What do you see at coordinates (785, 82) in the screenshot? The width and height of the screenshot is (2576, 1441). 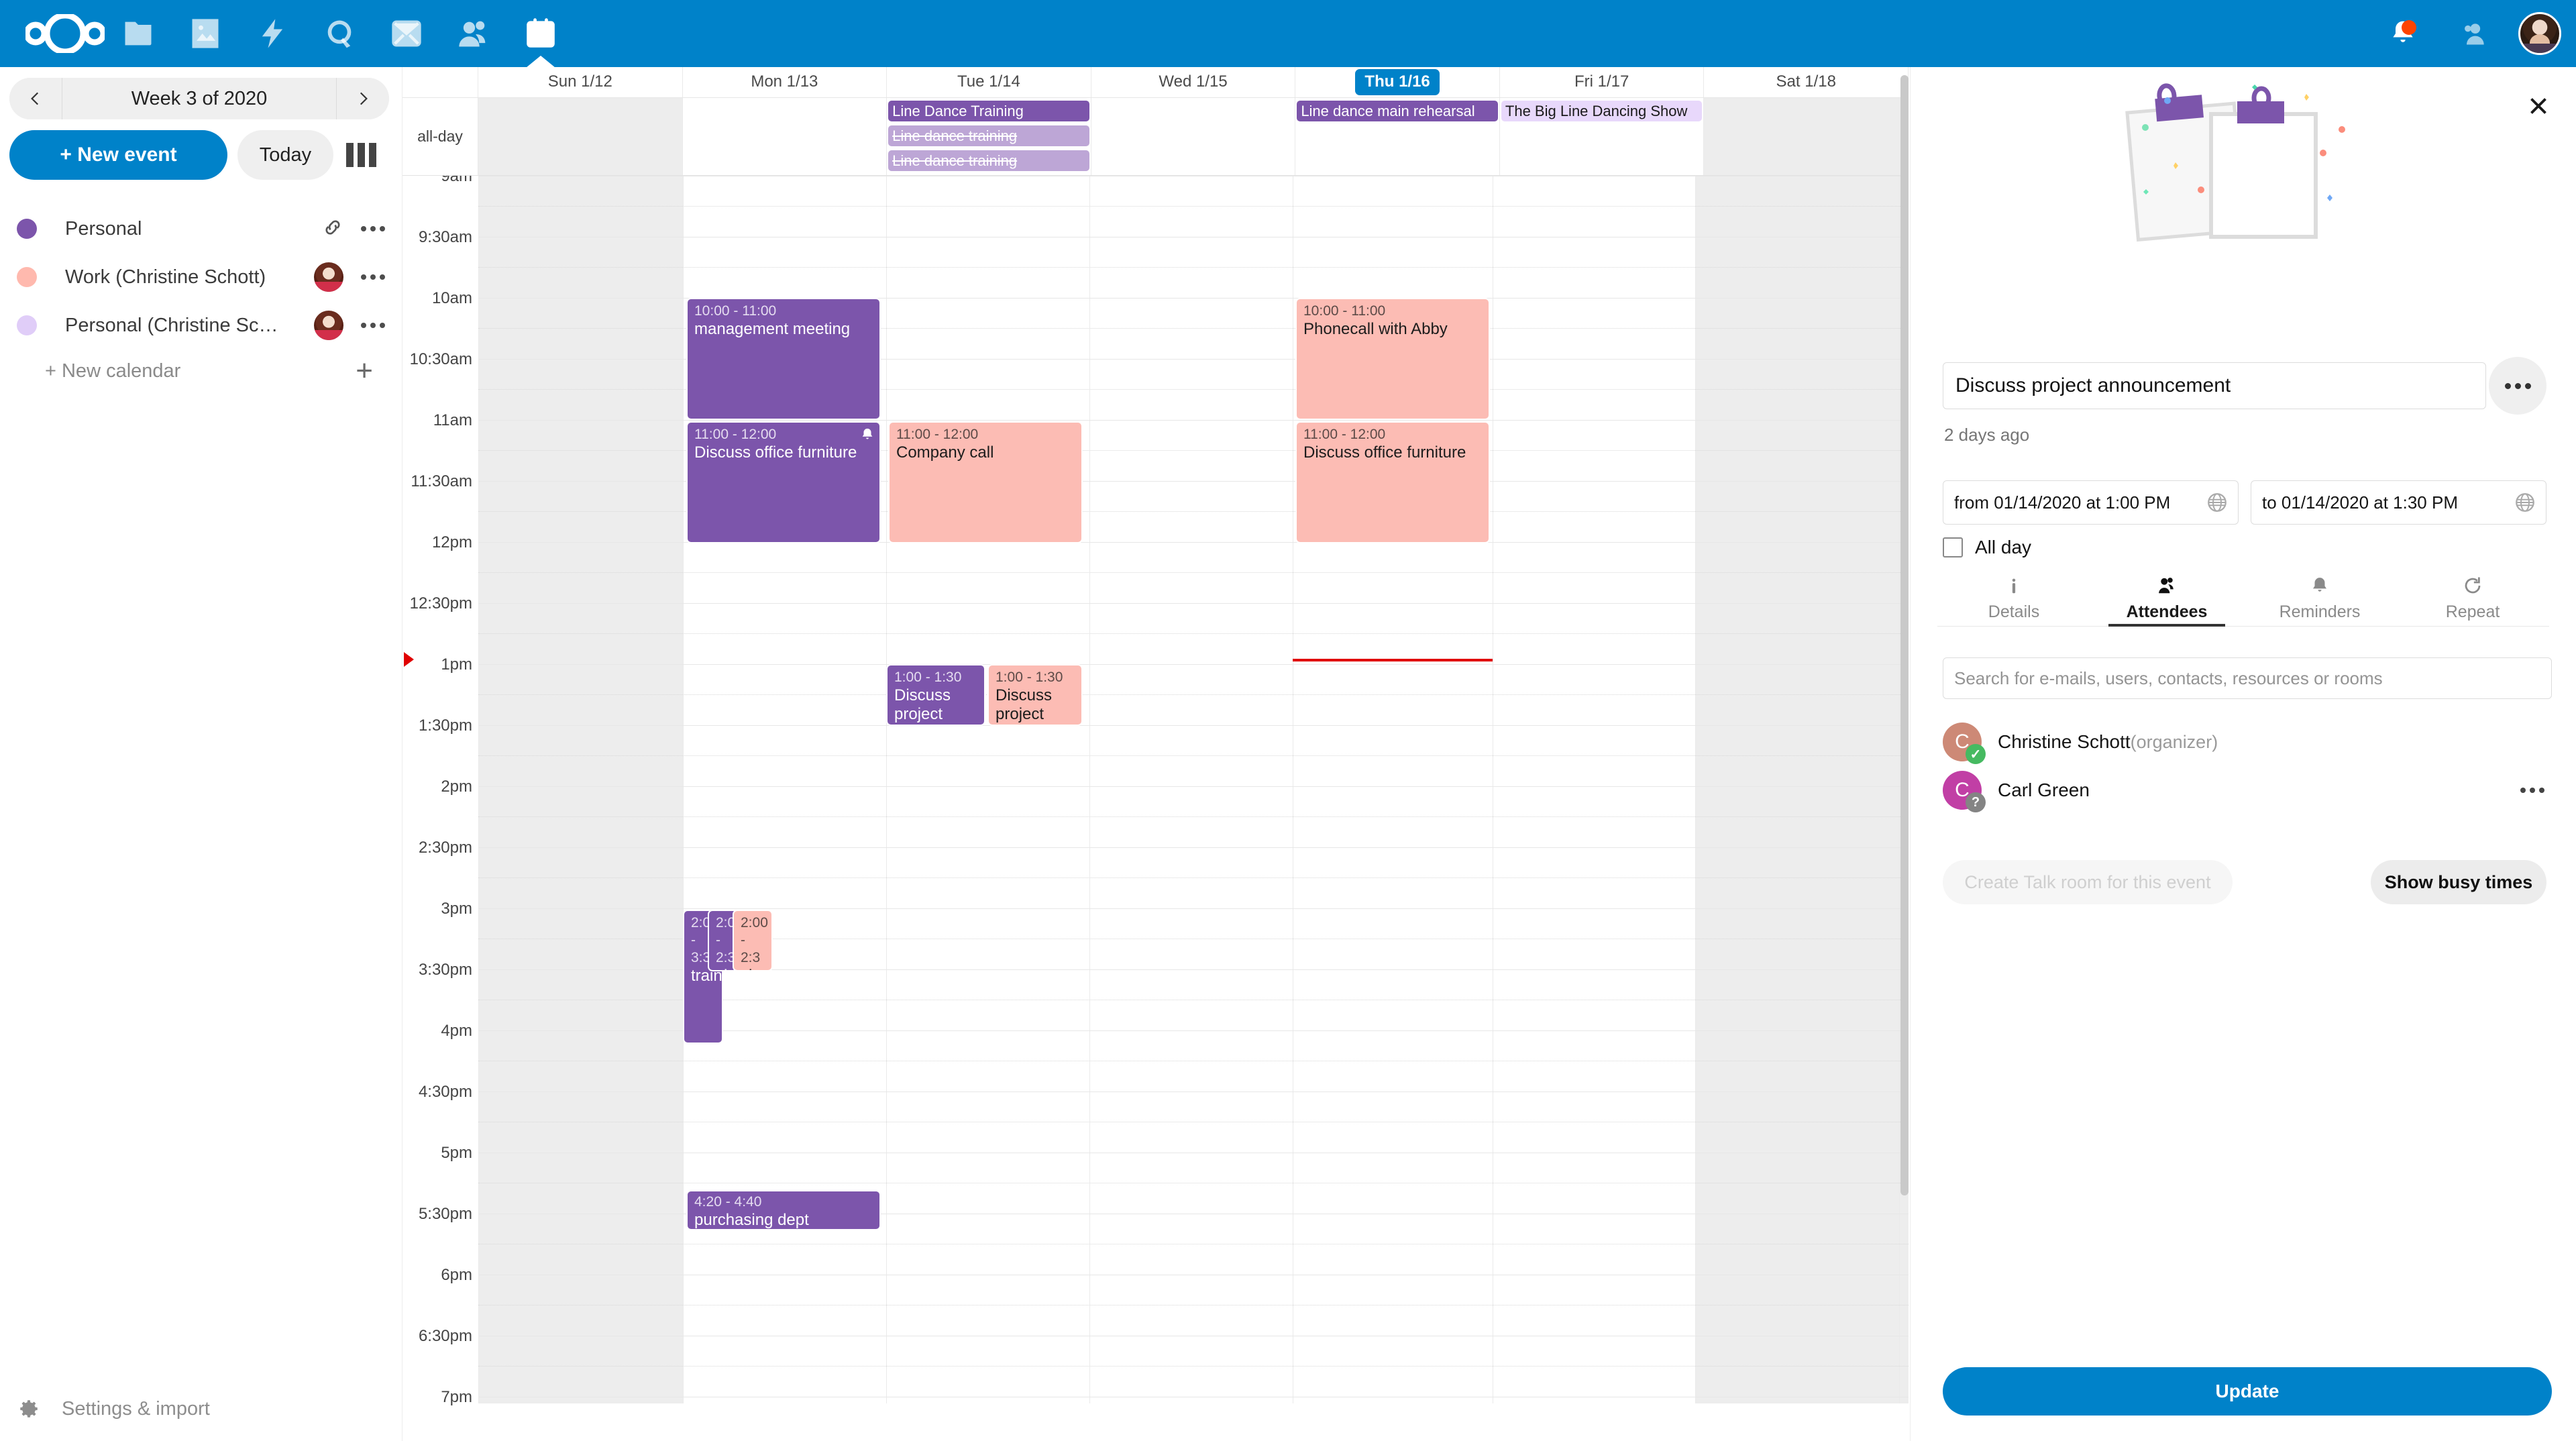 I see `day-header-mon: Mon 1/13` at bounding box center [785, 82].